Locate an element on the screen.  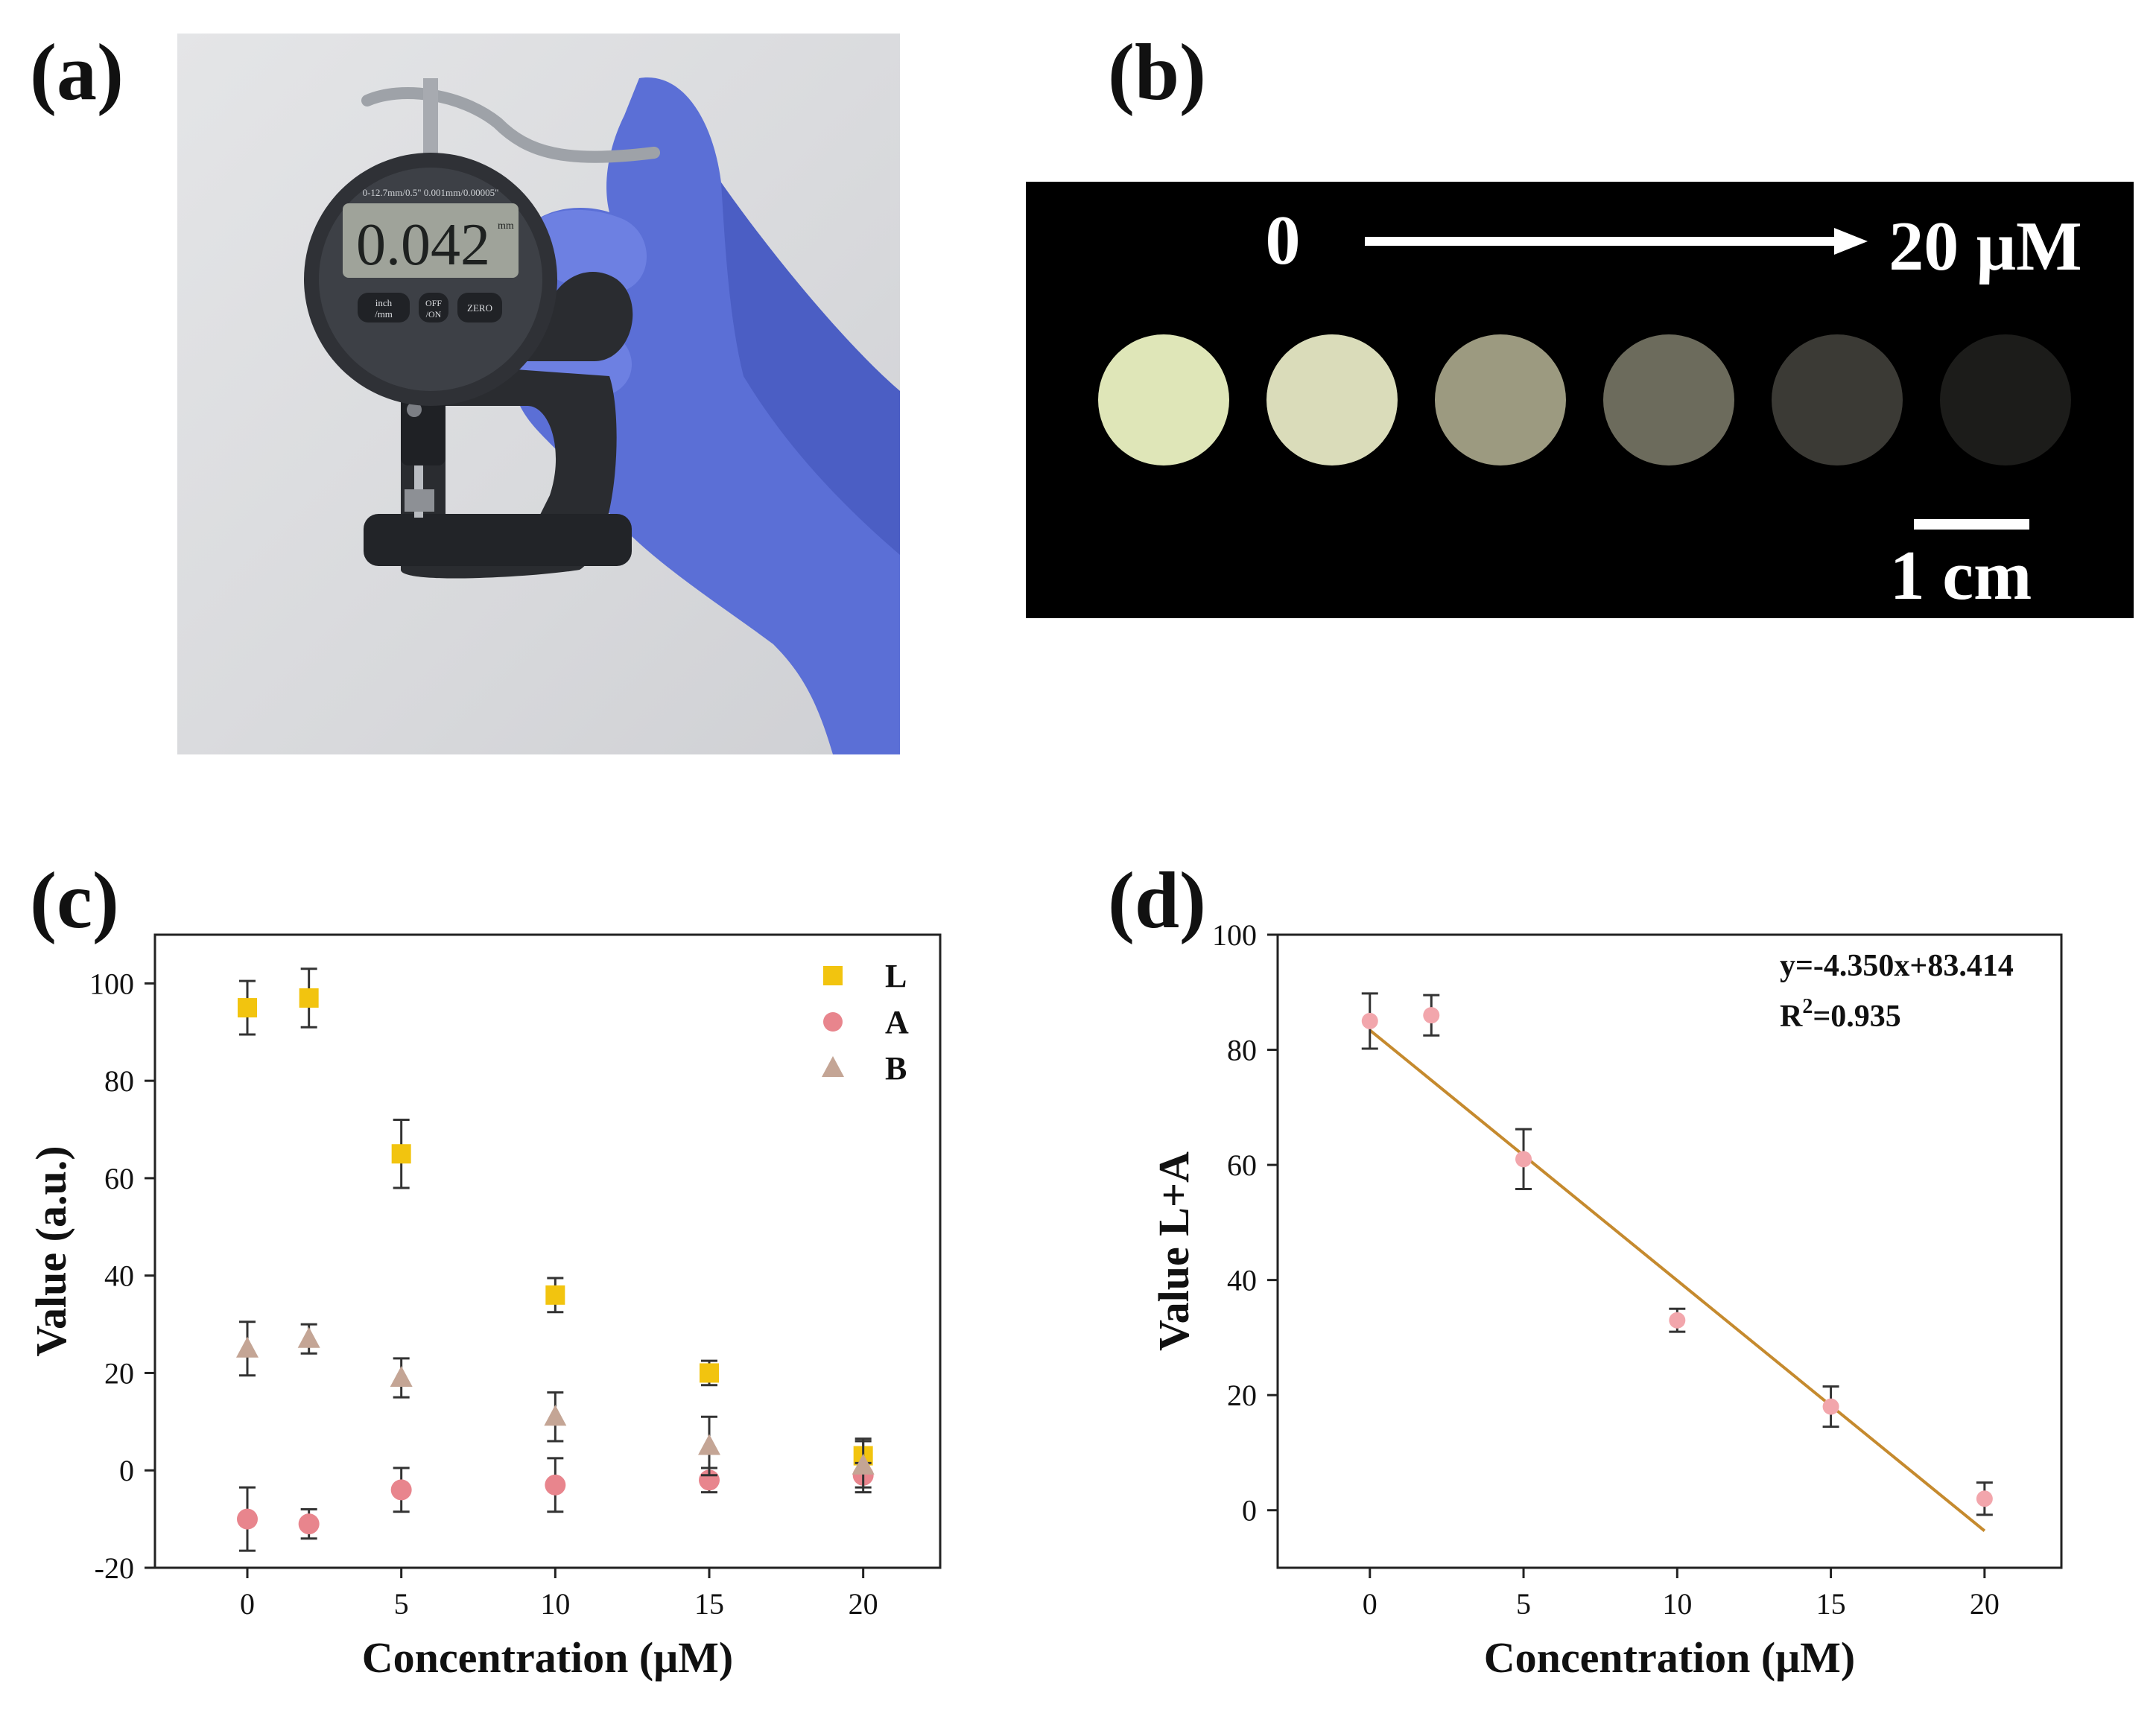
panel-label-c: (c) is located at coordinates (75, 901).